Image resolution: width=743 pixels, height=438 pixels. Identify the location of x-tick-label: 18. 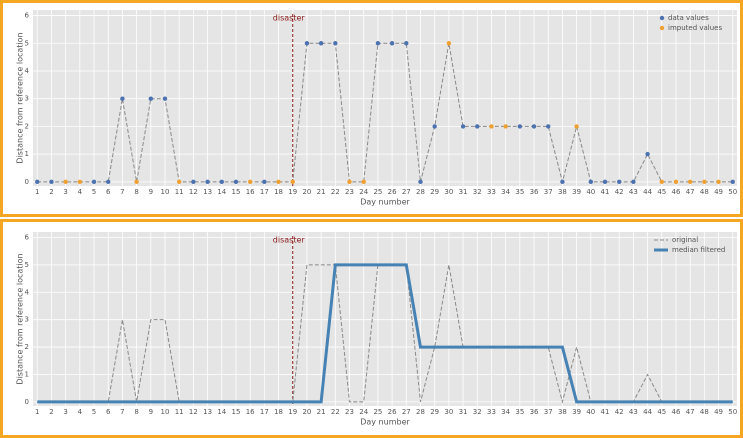
(278, 412).